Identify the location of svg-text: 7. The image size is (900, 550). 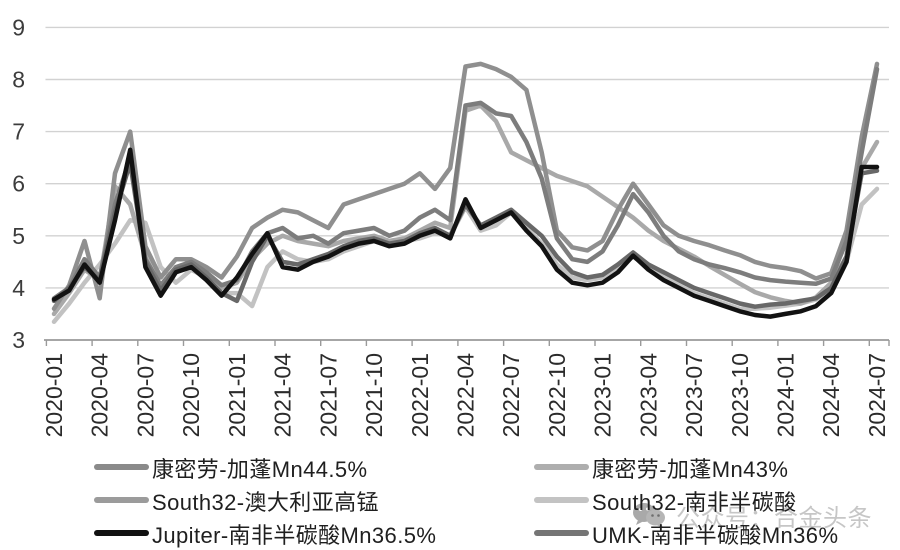
(18, 132).